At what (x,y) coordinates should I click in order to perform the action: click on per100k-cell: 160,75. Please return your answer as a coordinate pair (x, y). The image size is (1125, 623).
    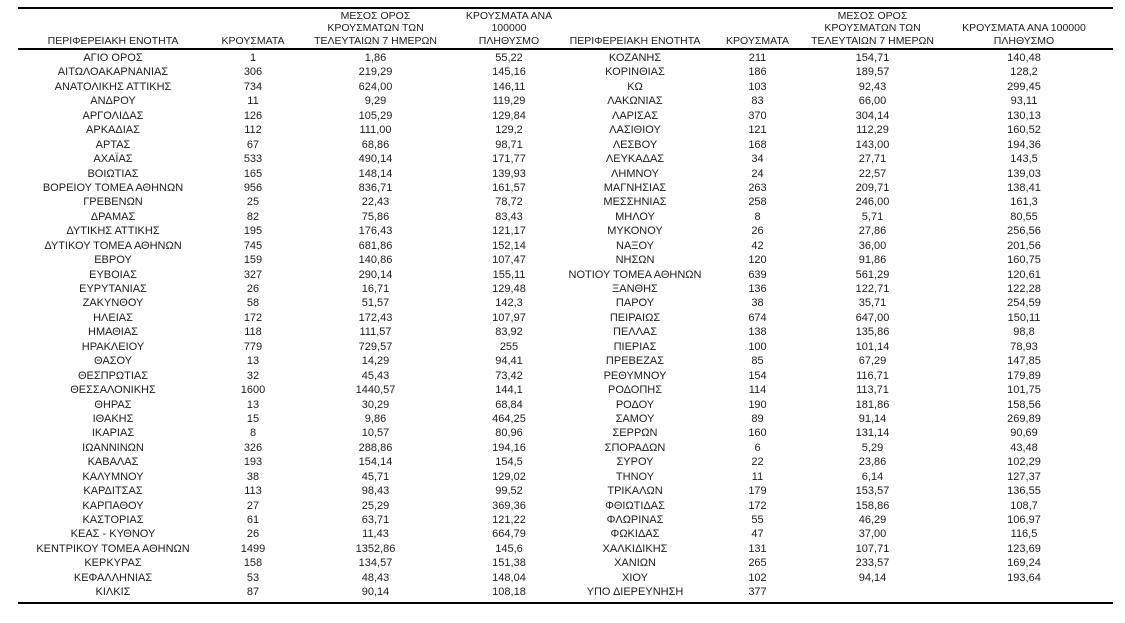
    Looking at the image, I should click on (1024, 260).